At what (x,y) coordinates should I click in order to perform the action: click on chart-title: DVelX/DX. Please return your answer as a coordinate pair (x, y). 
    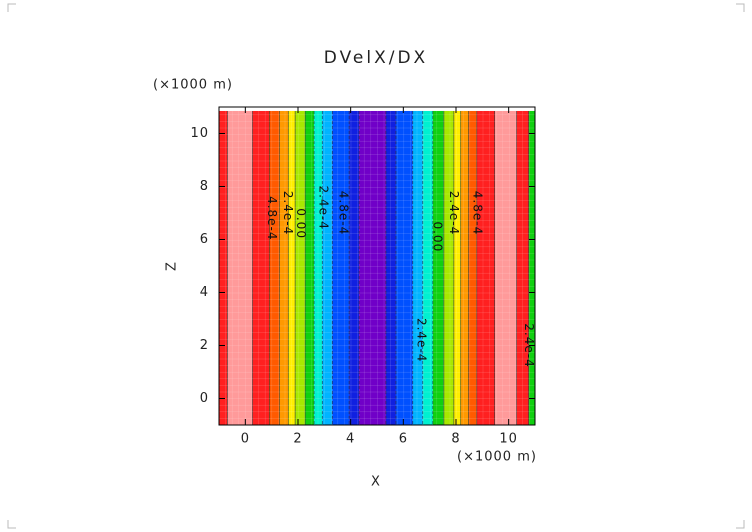
    Looking at the image, I should click on (376, 58).